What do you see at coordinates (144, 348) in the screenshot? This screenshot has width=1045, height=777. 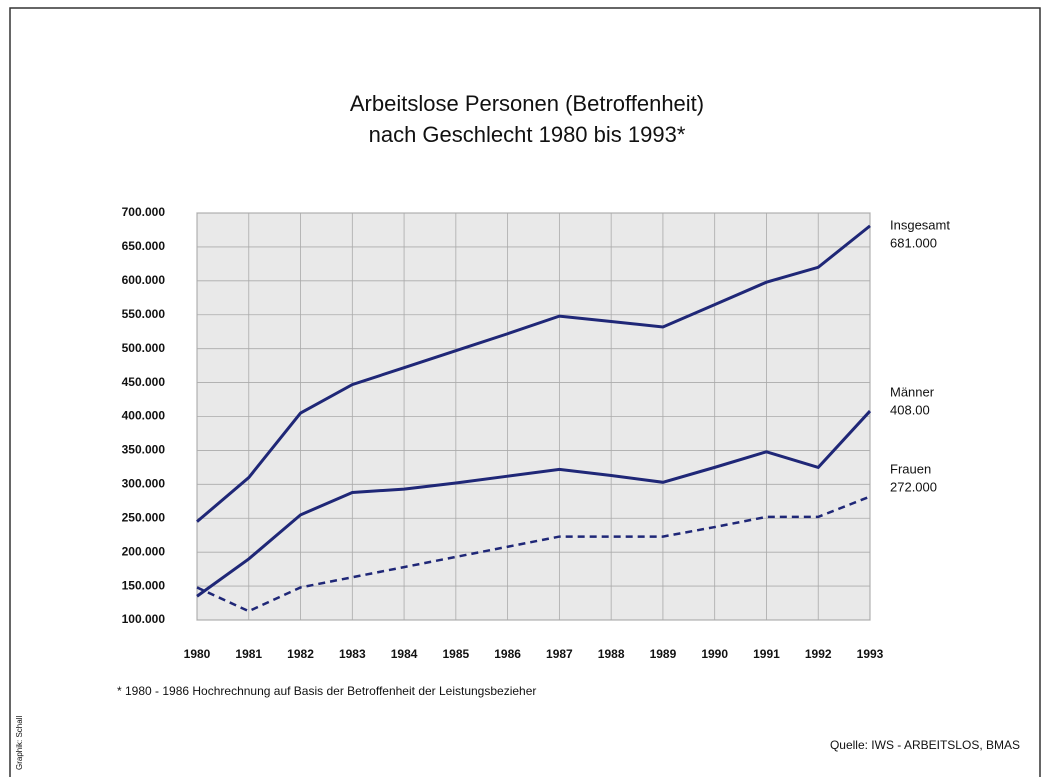 I see `y-tick-label: 500.000` at bounding box center [144, 348].